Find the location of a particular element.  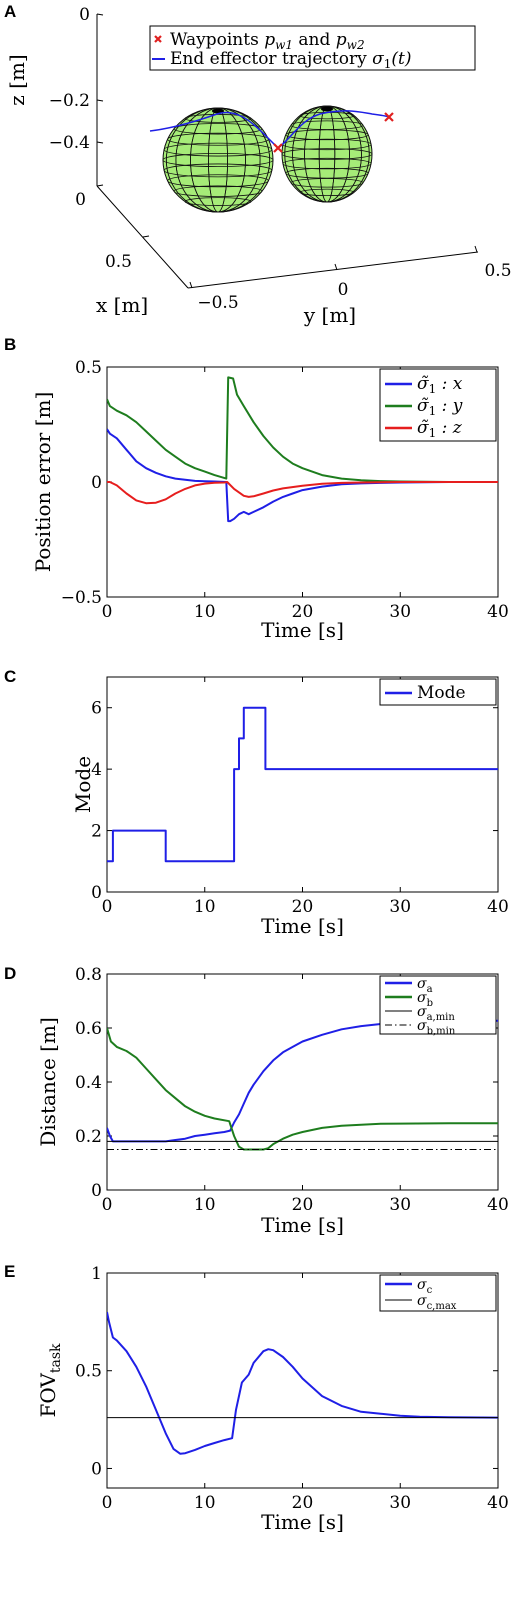

legend-symbol: σ̃ is located at coordinates (423, 384).